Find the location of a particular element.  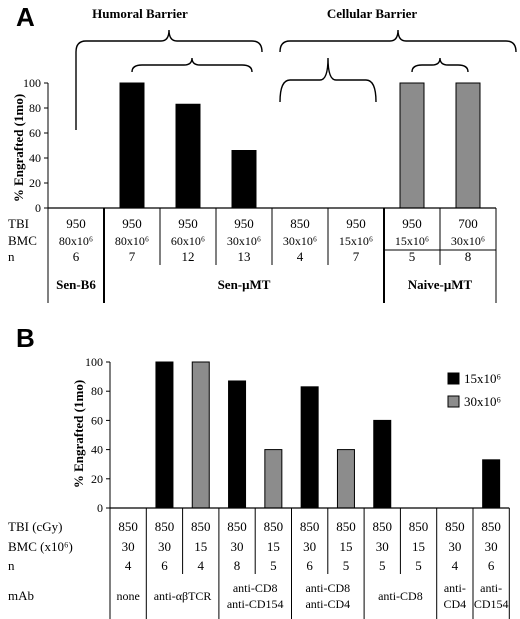

mab-label-b: none is located at coordinates (127, 596).